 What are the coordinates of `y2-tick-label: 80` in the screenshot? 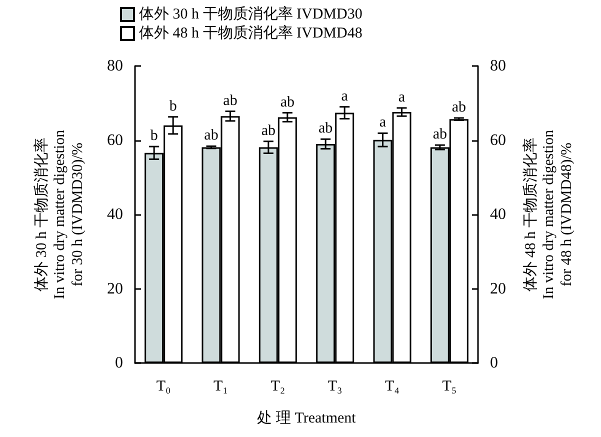 It's located at (498, 66).